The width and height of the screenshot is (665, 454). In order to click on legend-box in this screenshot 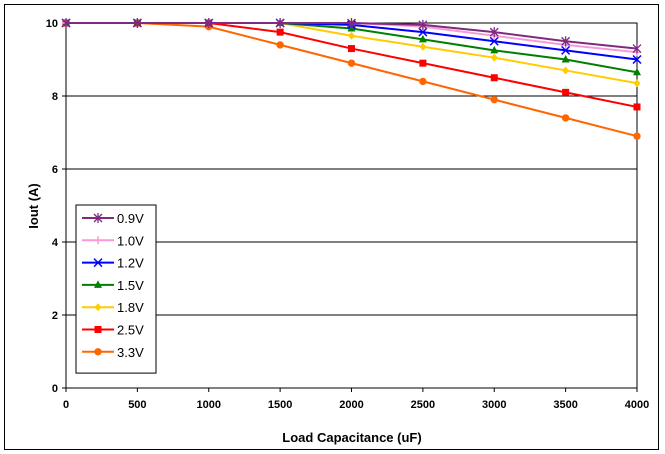, I will do `click(116, 289)`.